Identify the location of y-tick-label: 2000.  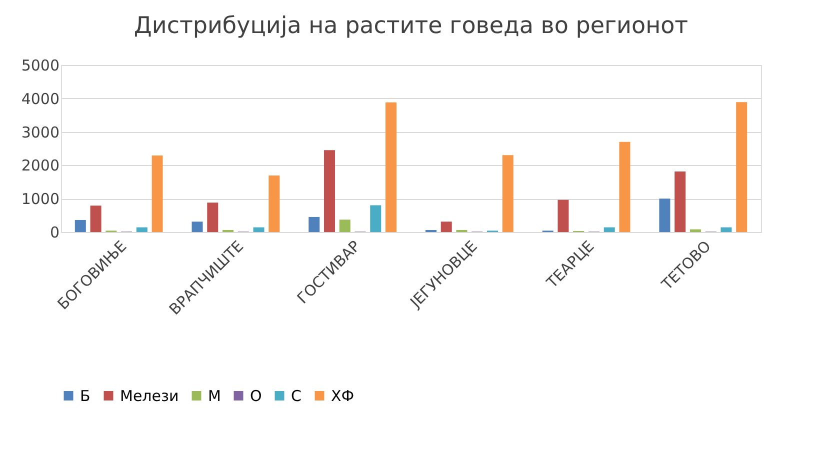
(40, 165).